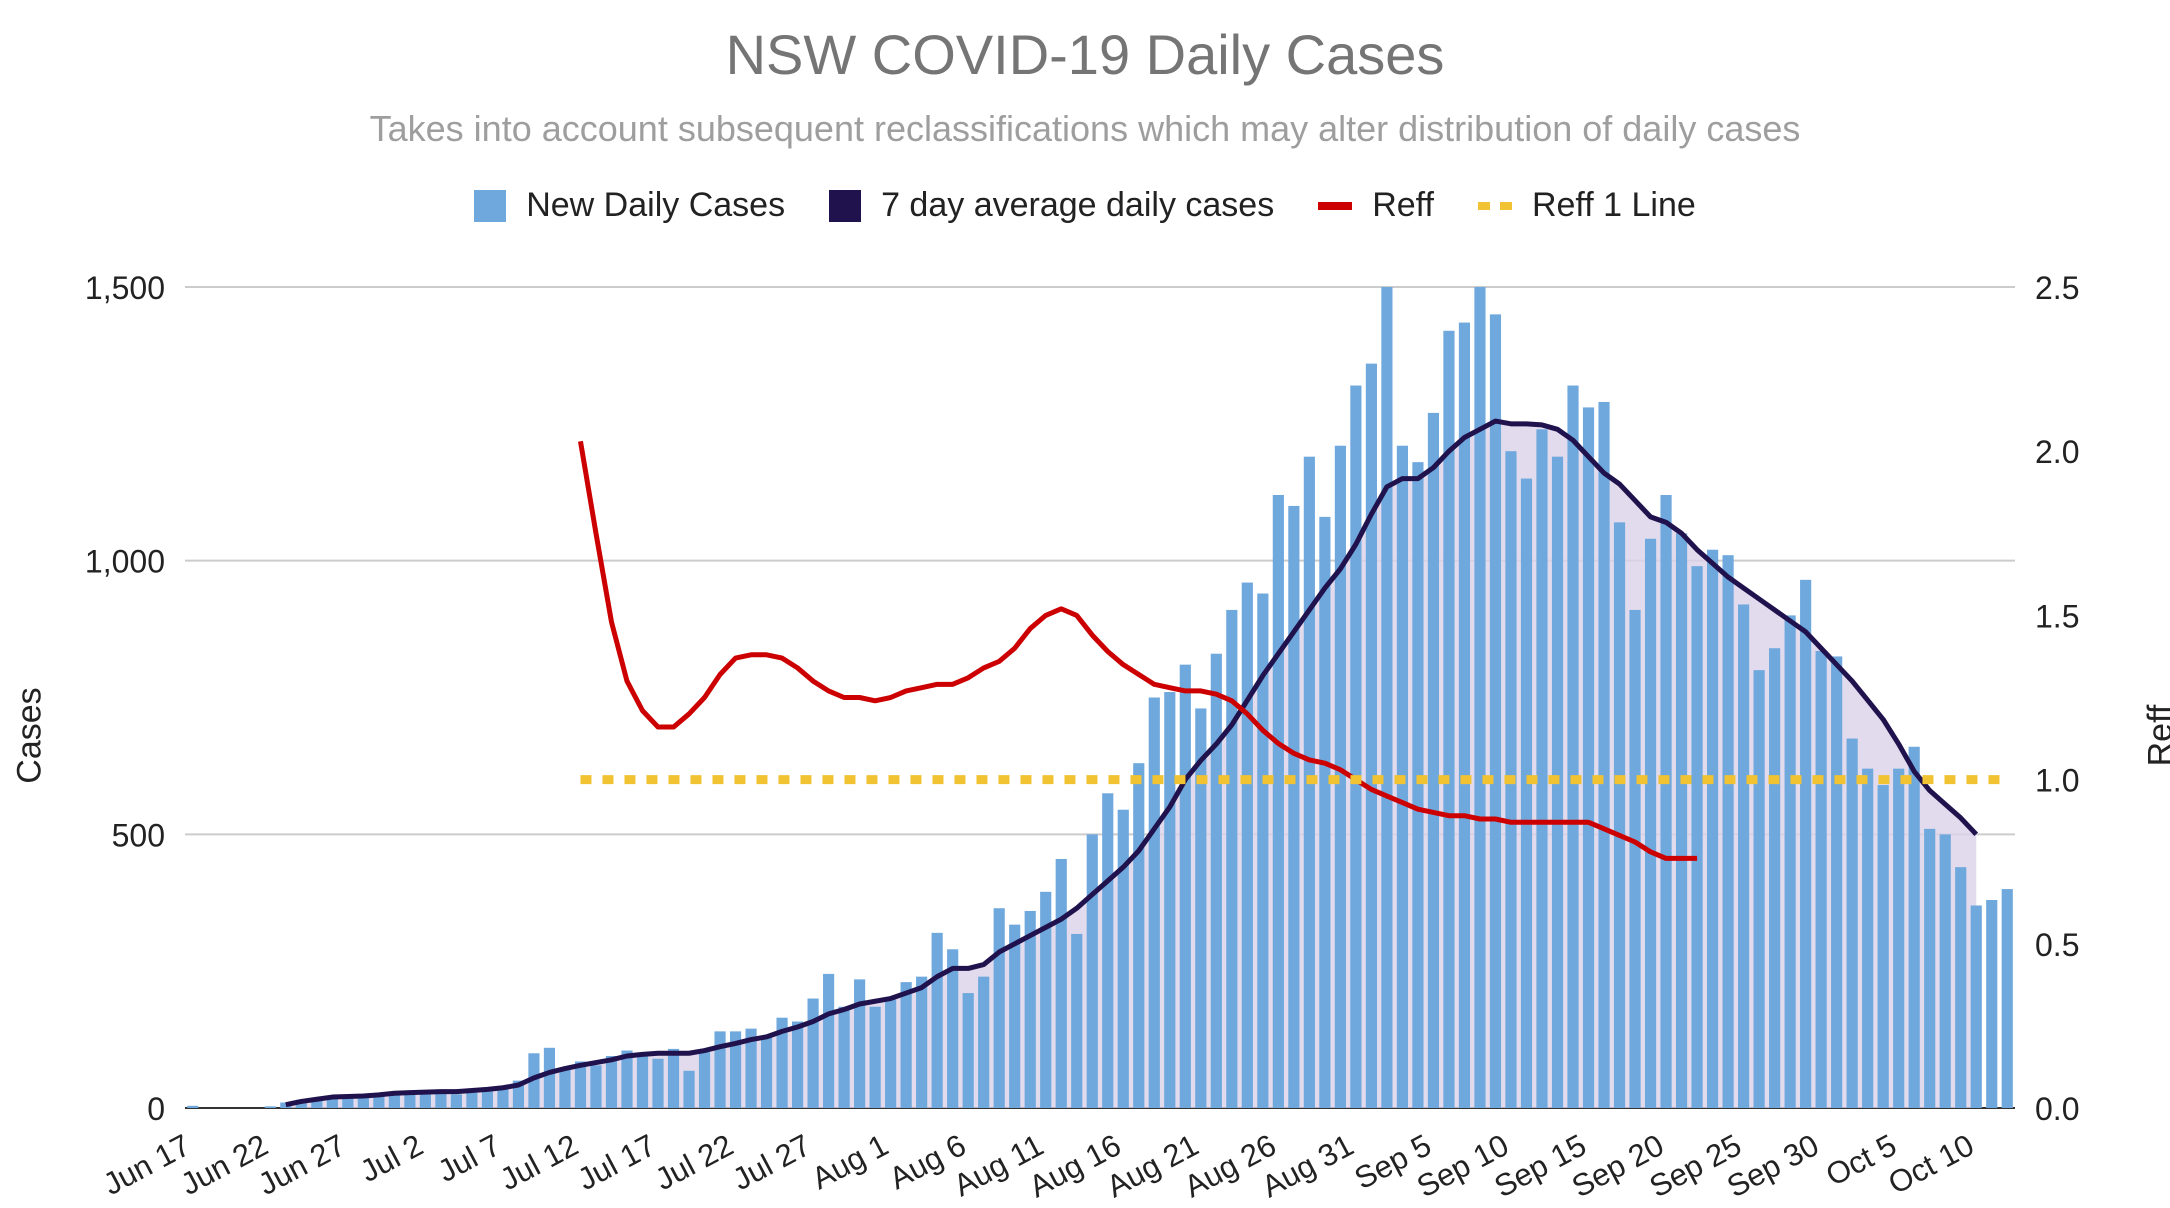  Describe the element at coordinates (2057, 1109) in the screenshot. I see `y-tick-label-right: 0.0` at that location.